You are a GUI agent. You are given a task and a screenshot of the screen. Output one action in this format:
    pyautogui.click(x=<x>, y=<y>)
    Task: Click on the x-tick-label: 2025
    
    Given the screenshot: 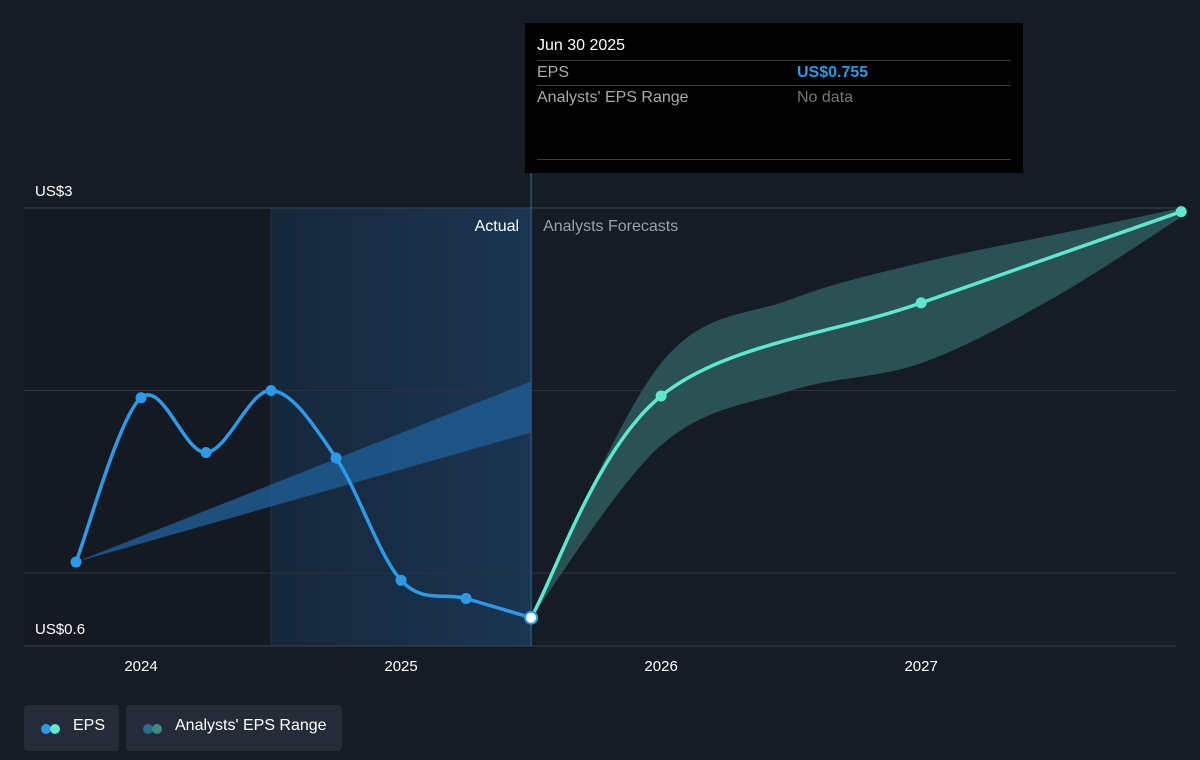 What is the action you would take?
    pyautogui.click(x=400, y=666)
    